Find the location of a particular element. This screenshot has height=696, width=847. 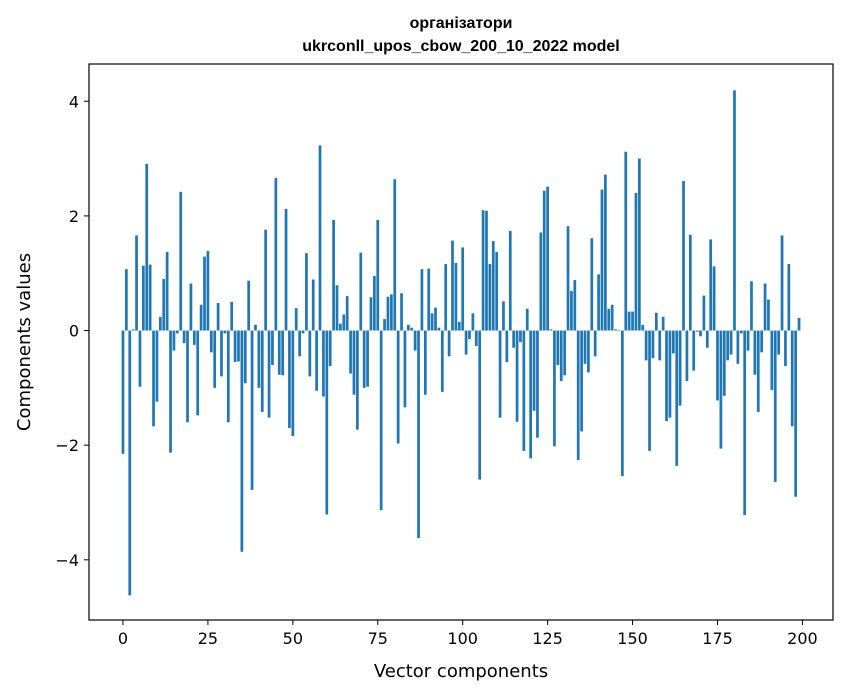

y-tick-label: 4 is located at coordinates (74, 101).